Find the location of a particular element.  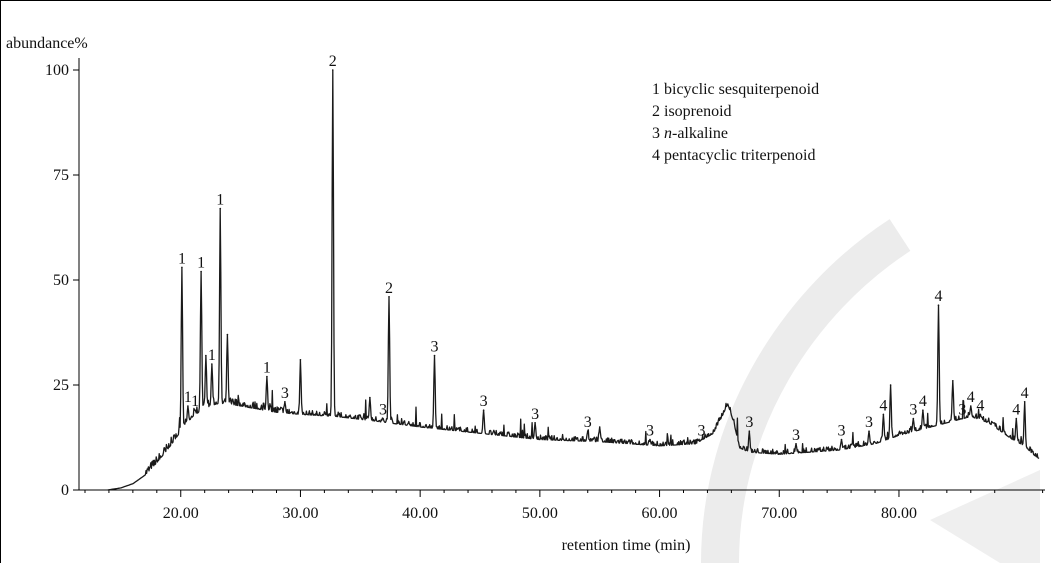

x-tick-label: 80.00 is located at coordinates (899, 513).